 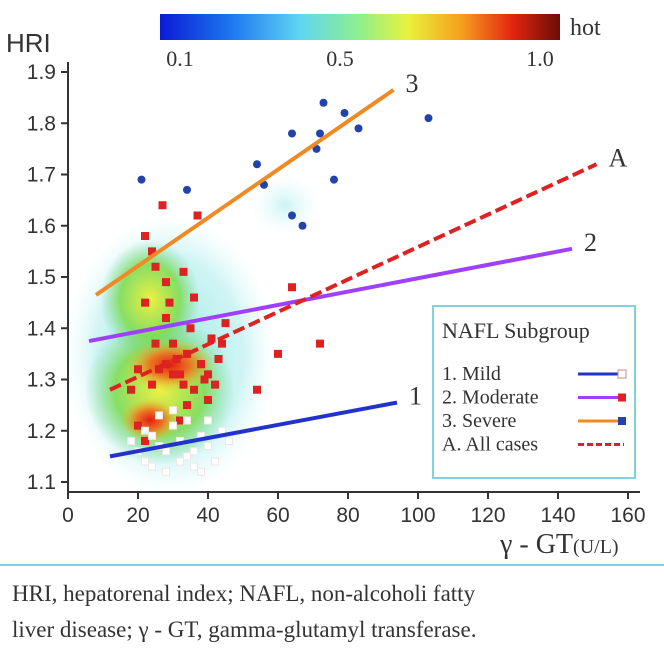 I want to click on legend-entry-label: 1. Mild, so click(x=471, y=374).